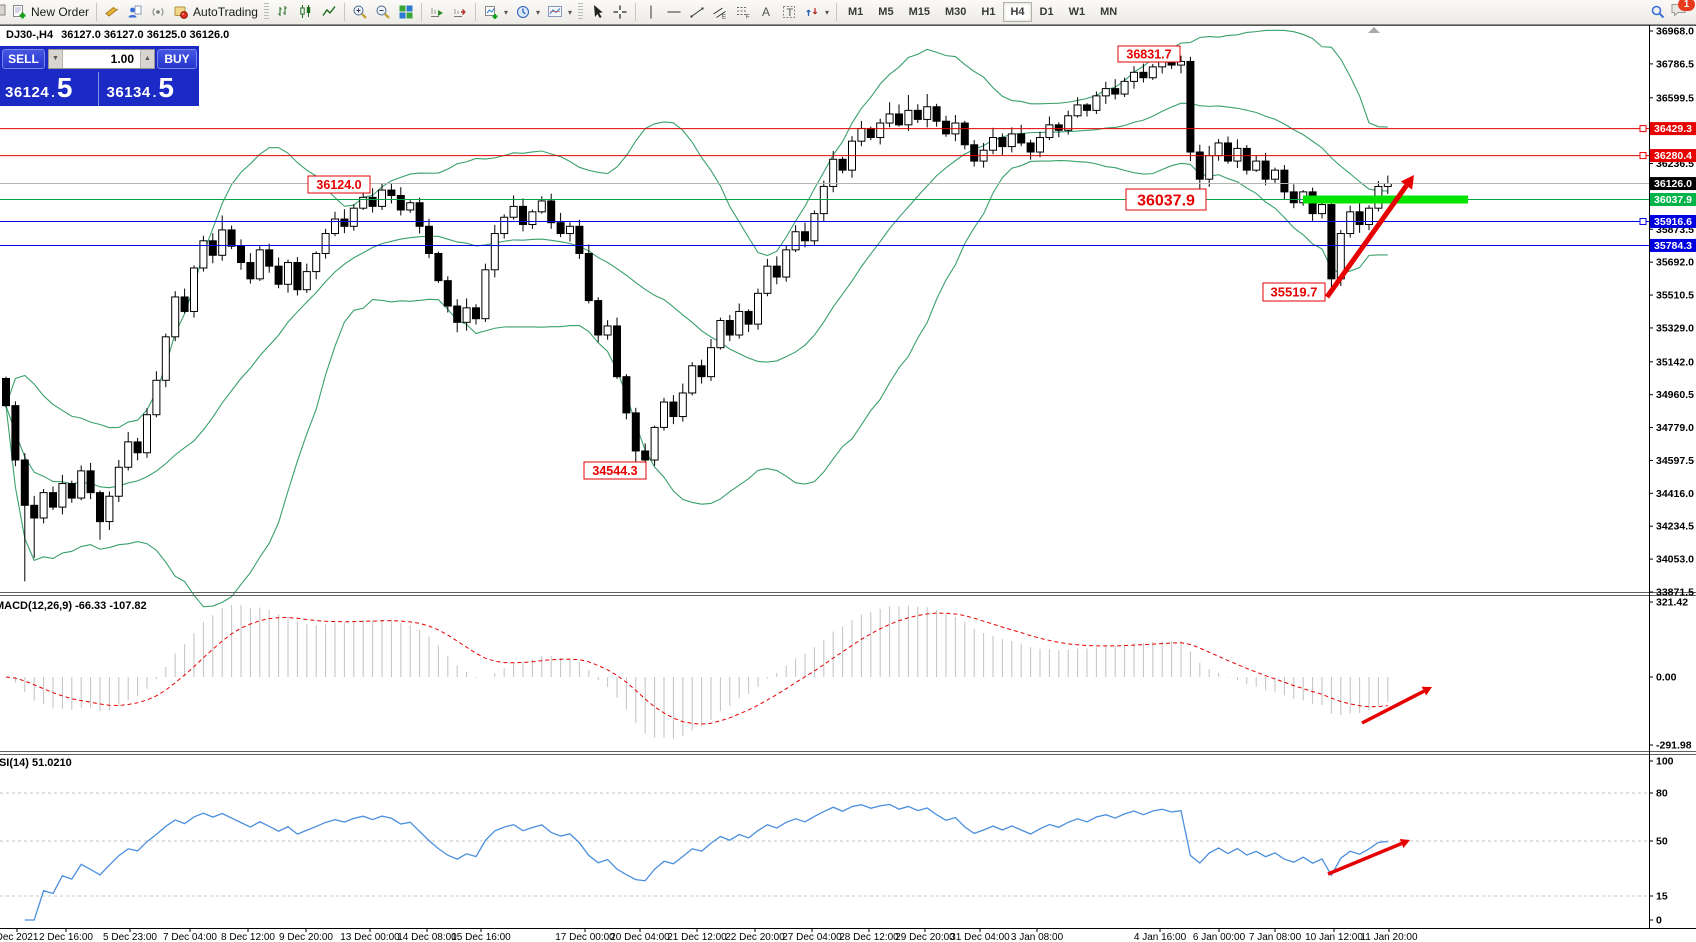  Describe the element at coordinates (73, 606) in the screenshot. I see `macd-label: MACD(12,26,9) -66.33 -107.82` at that location.